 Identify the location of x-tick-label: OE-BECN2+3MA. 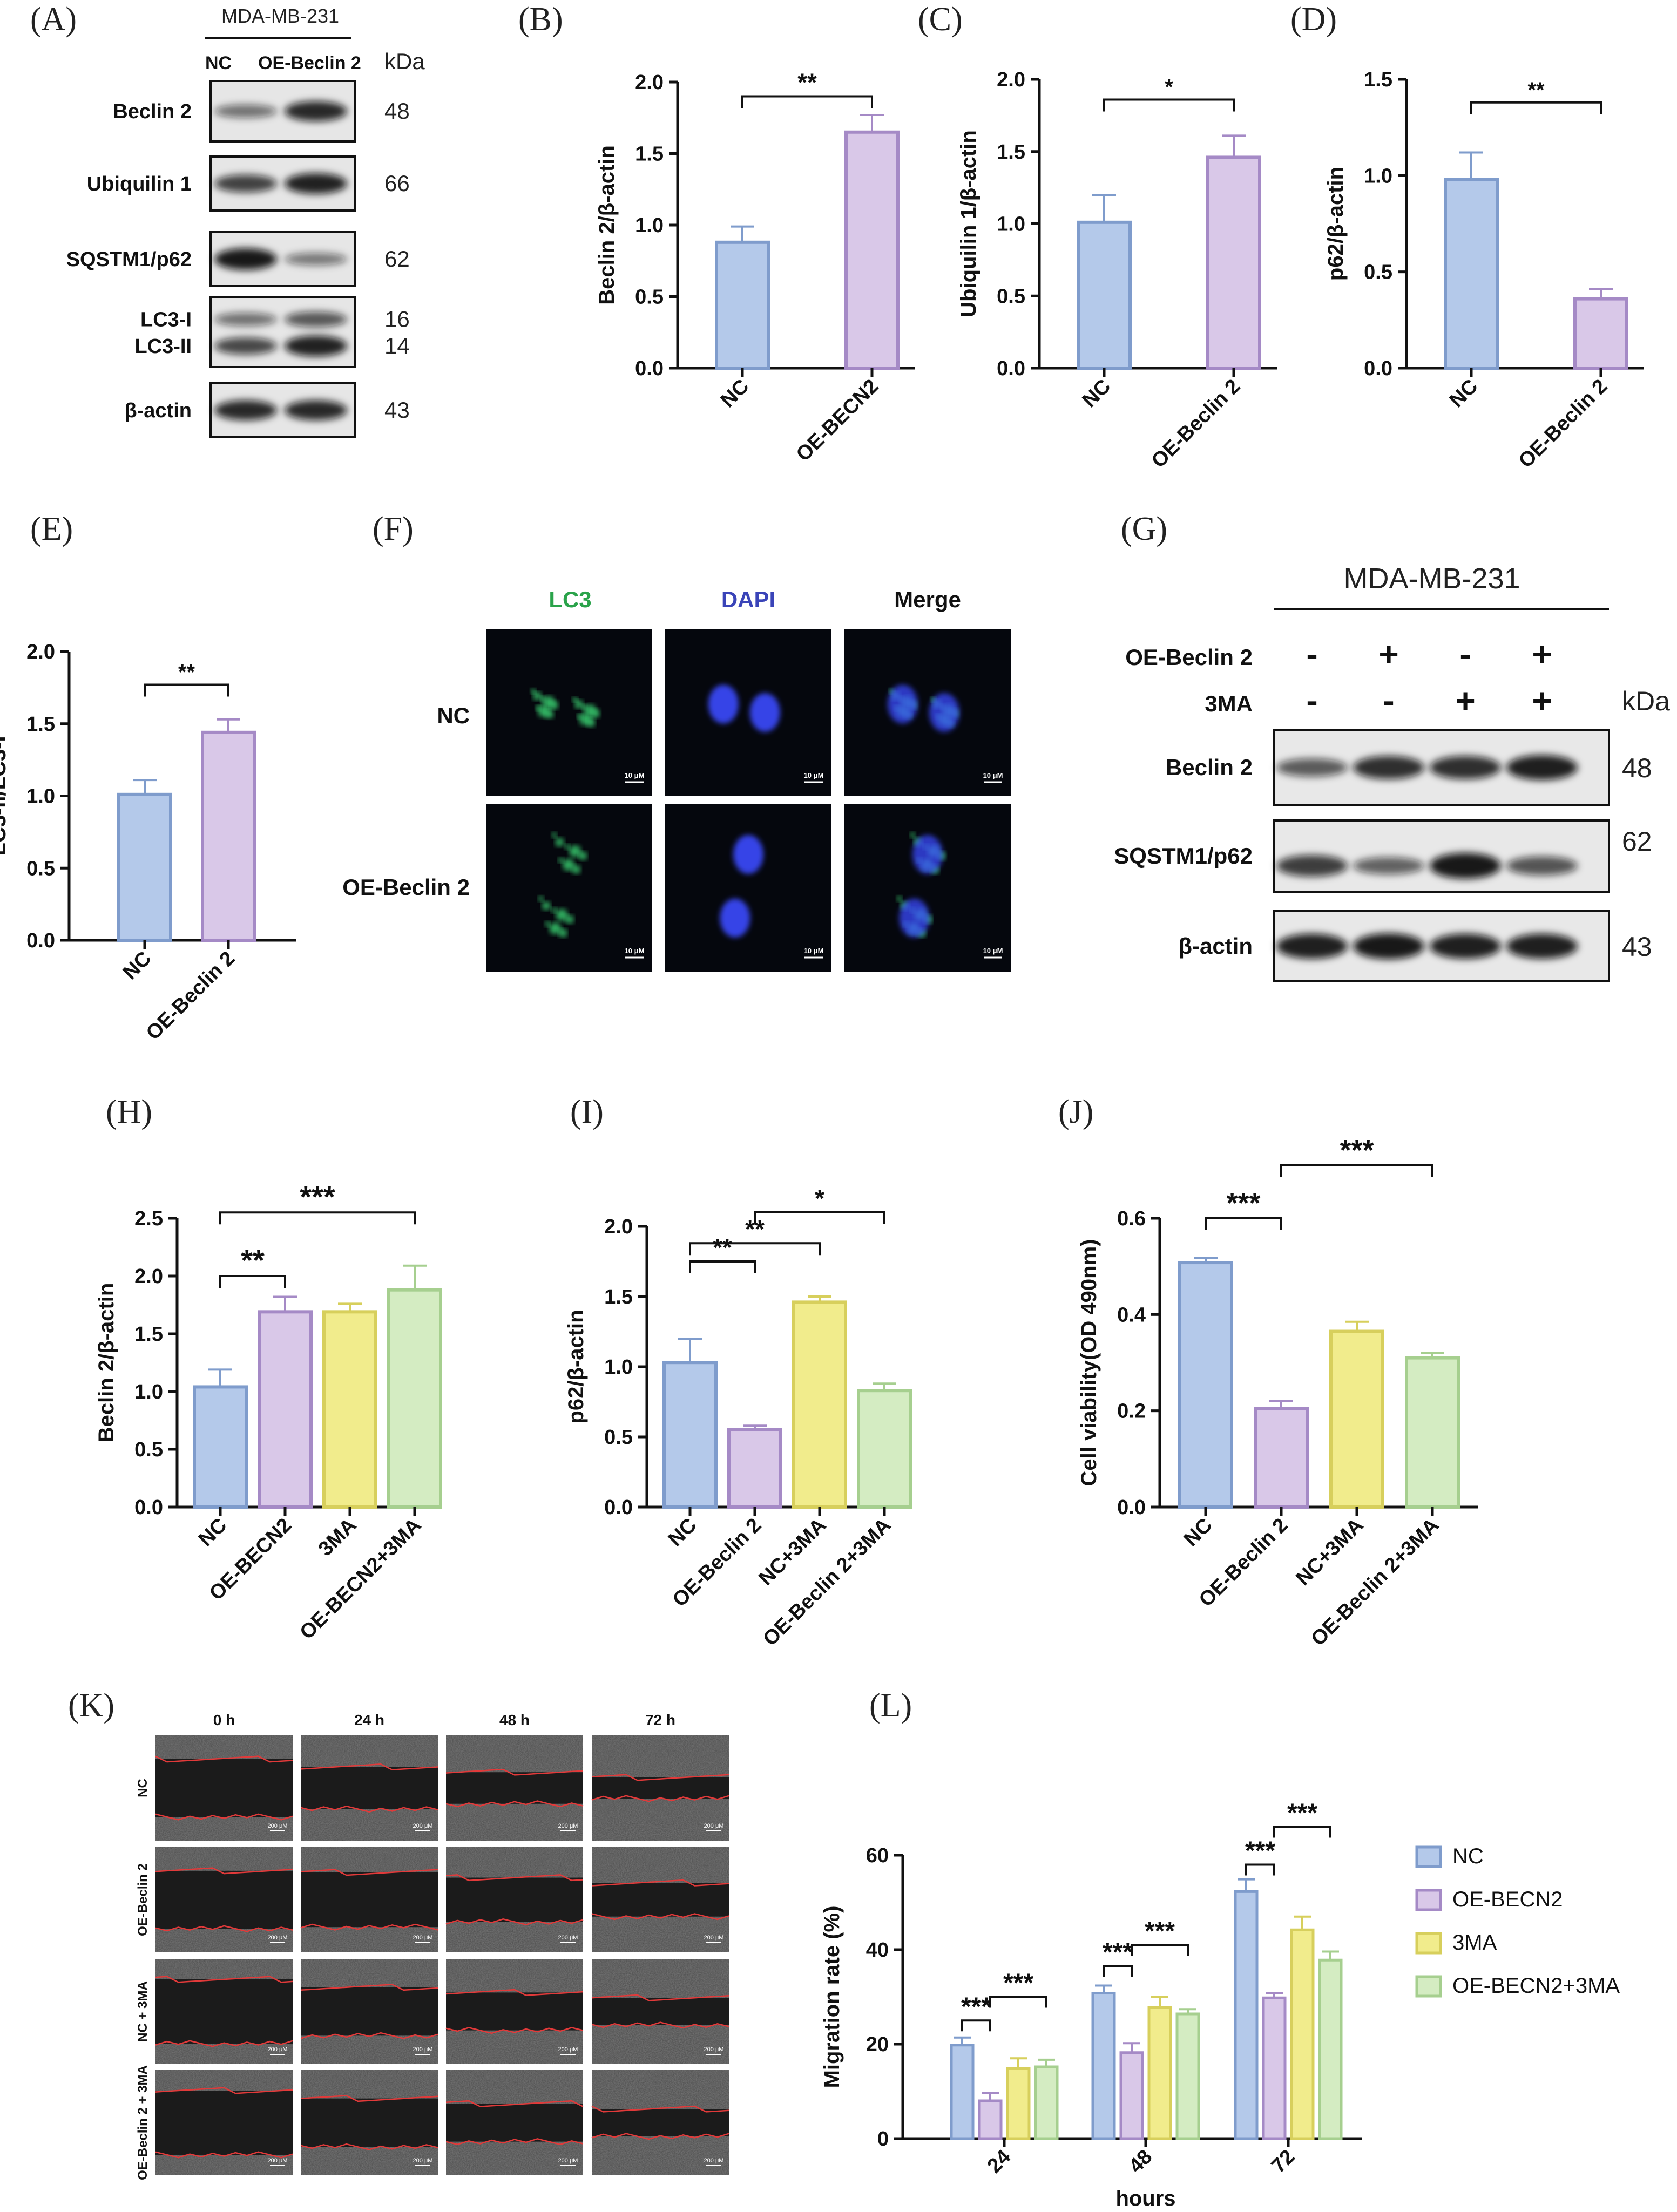
(360, 1579).